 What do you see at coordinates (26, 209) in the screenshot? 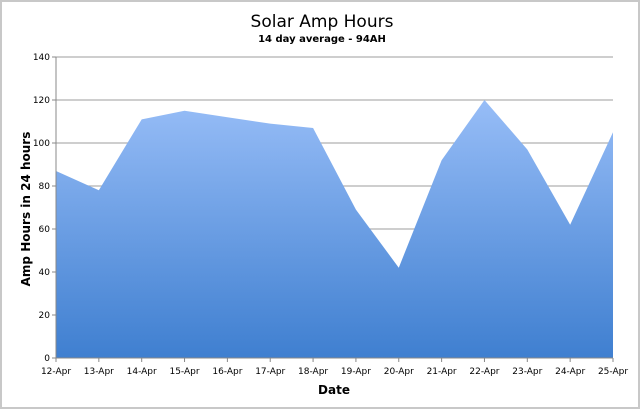
I see `y-axis-label: Amp Hours in 24 hours` at bounding box center [26, 209].